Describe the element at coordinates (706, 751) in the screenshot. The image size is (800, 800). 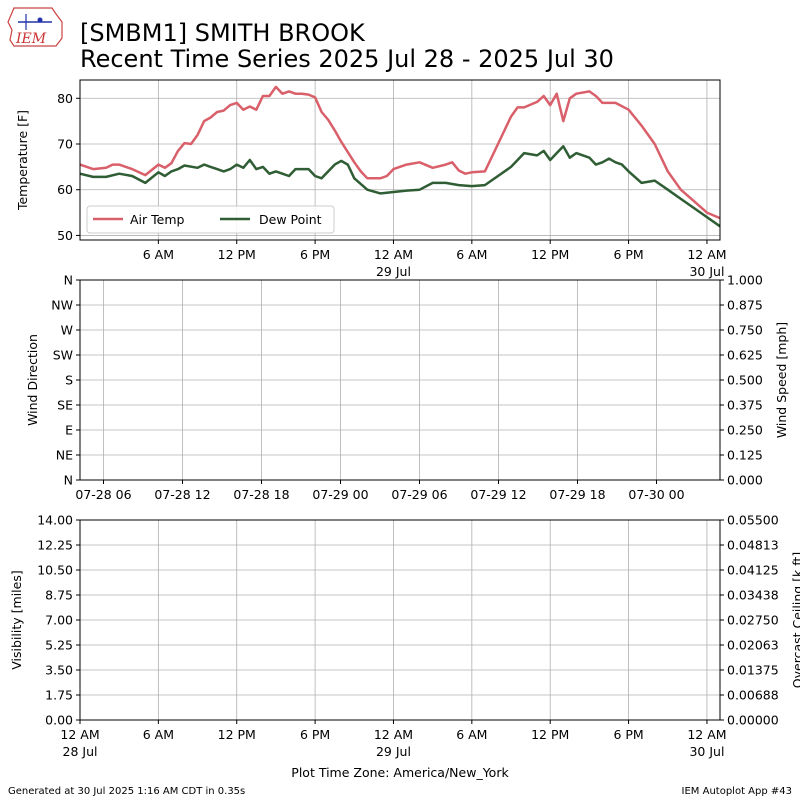
I see `visibility-tick-sublabel-x: 30 Jul` at that location.